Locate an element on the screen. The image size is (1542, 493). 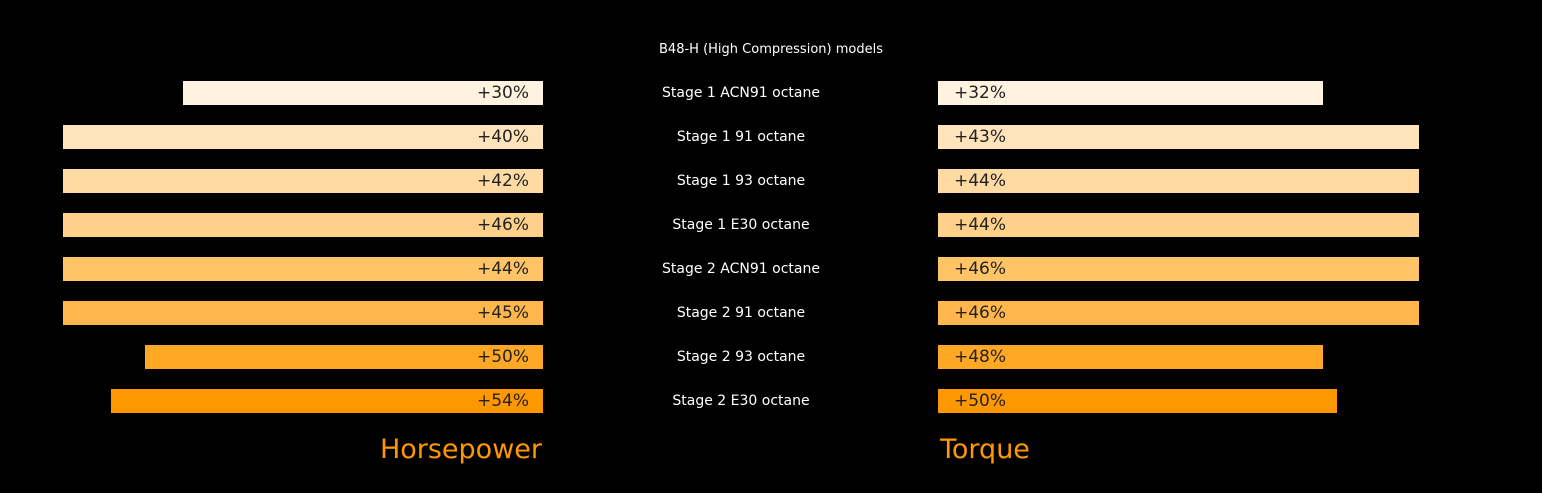
horsepower-value-label: +54% is located at coordinates (502, 401).